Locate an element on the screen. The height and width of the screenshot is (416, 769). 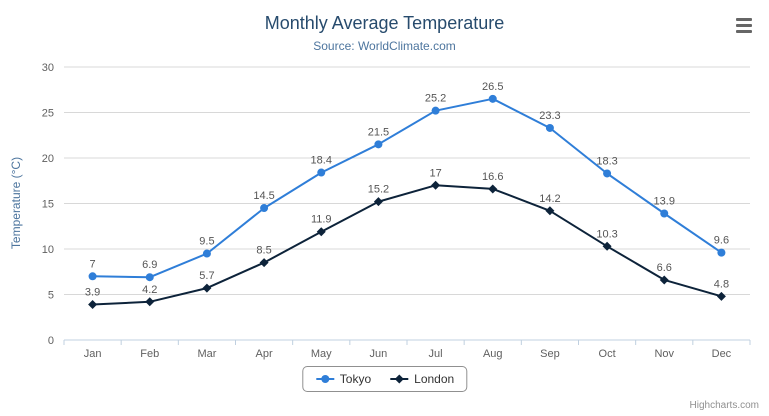
tokyo-data-label: 21.5 is located at coordinates (378, 132).